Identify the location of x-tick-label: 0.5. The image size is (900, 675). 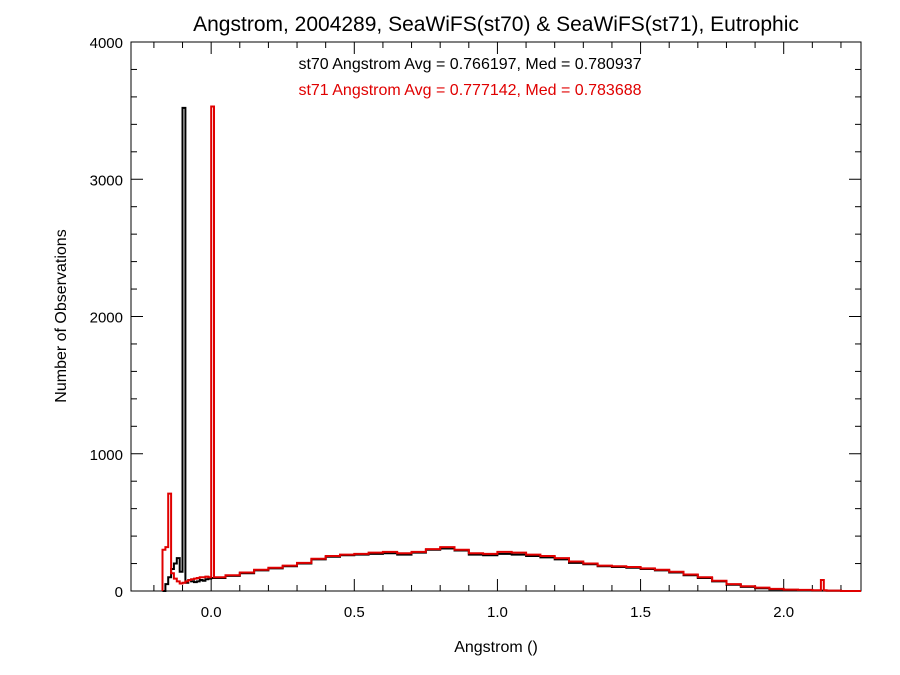
(354, 612).